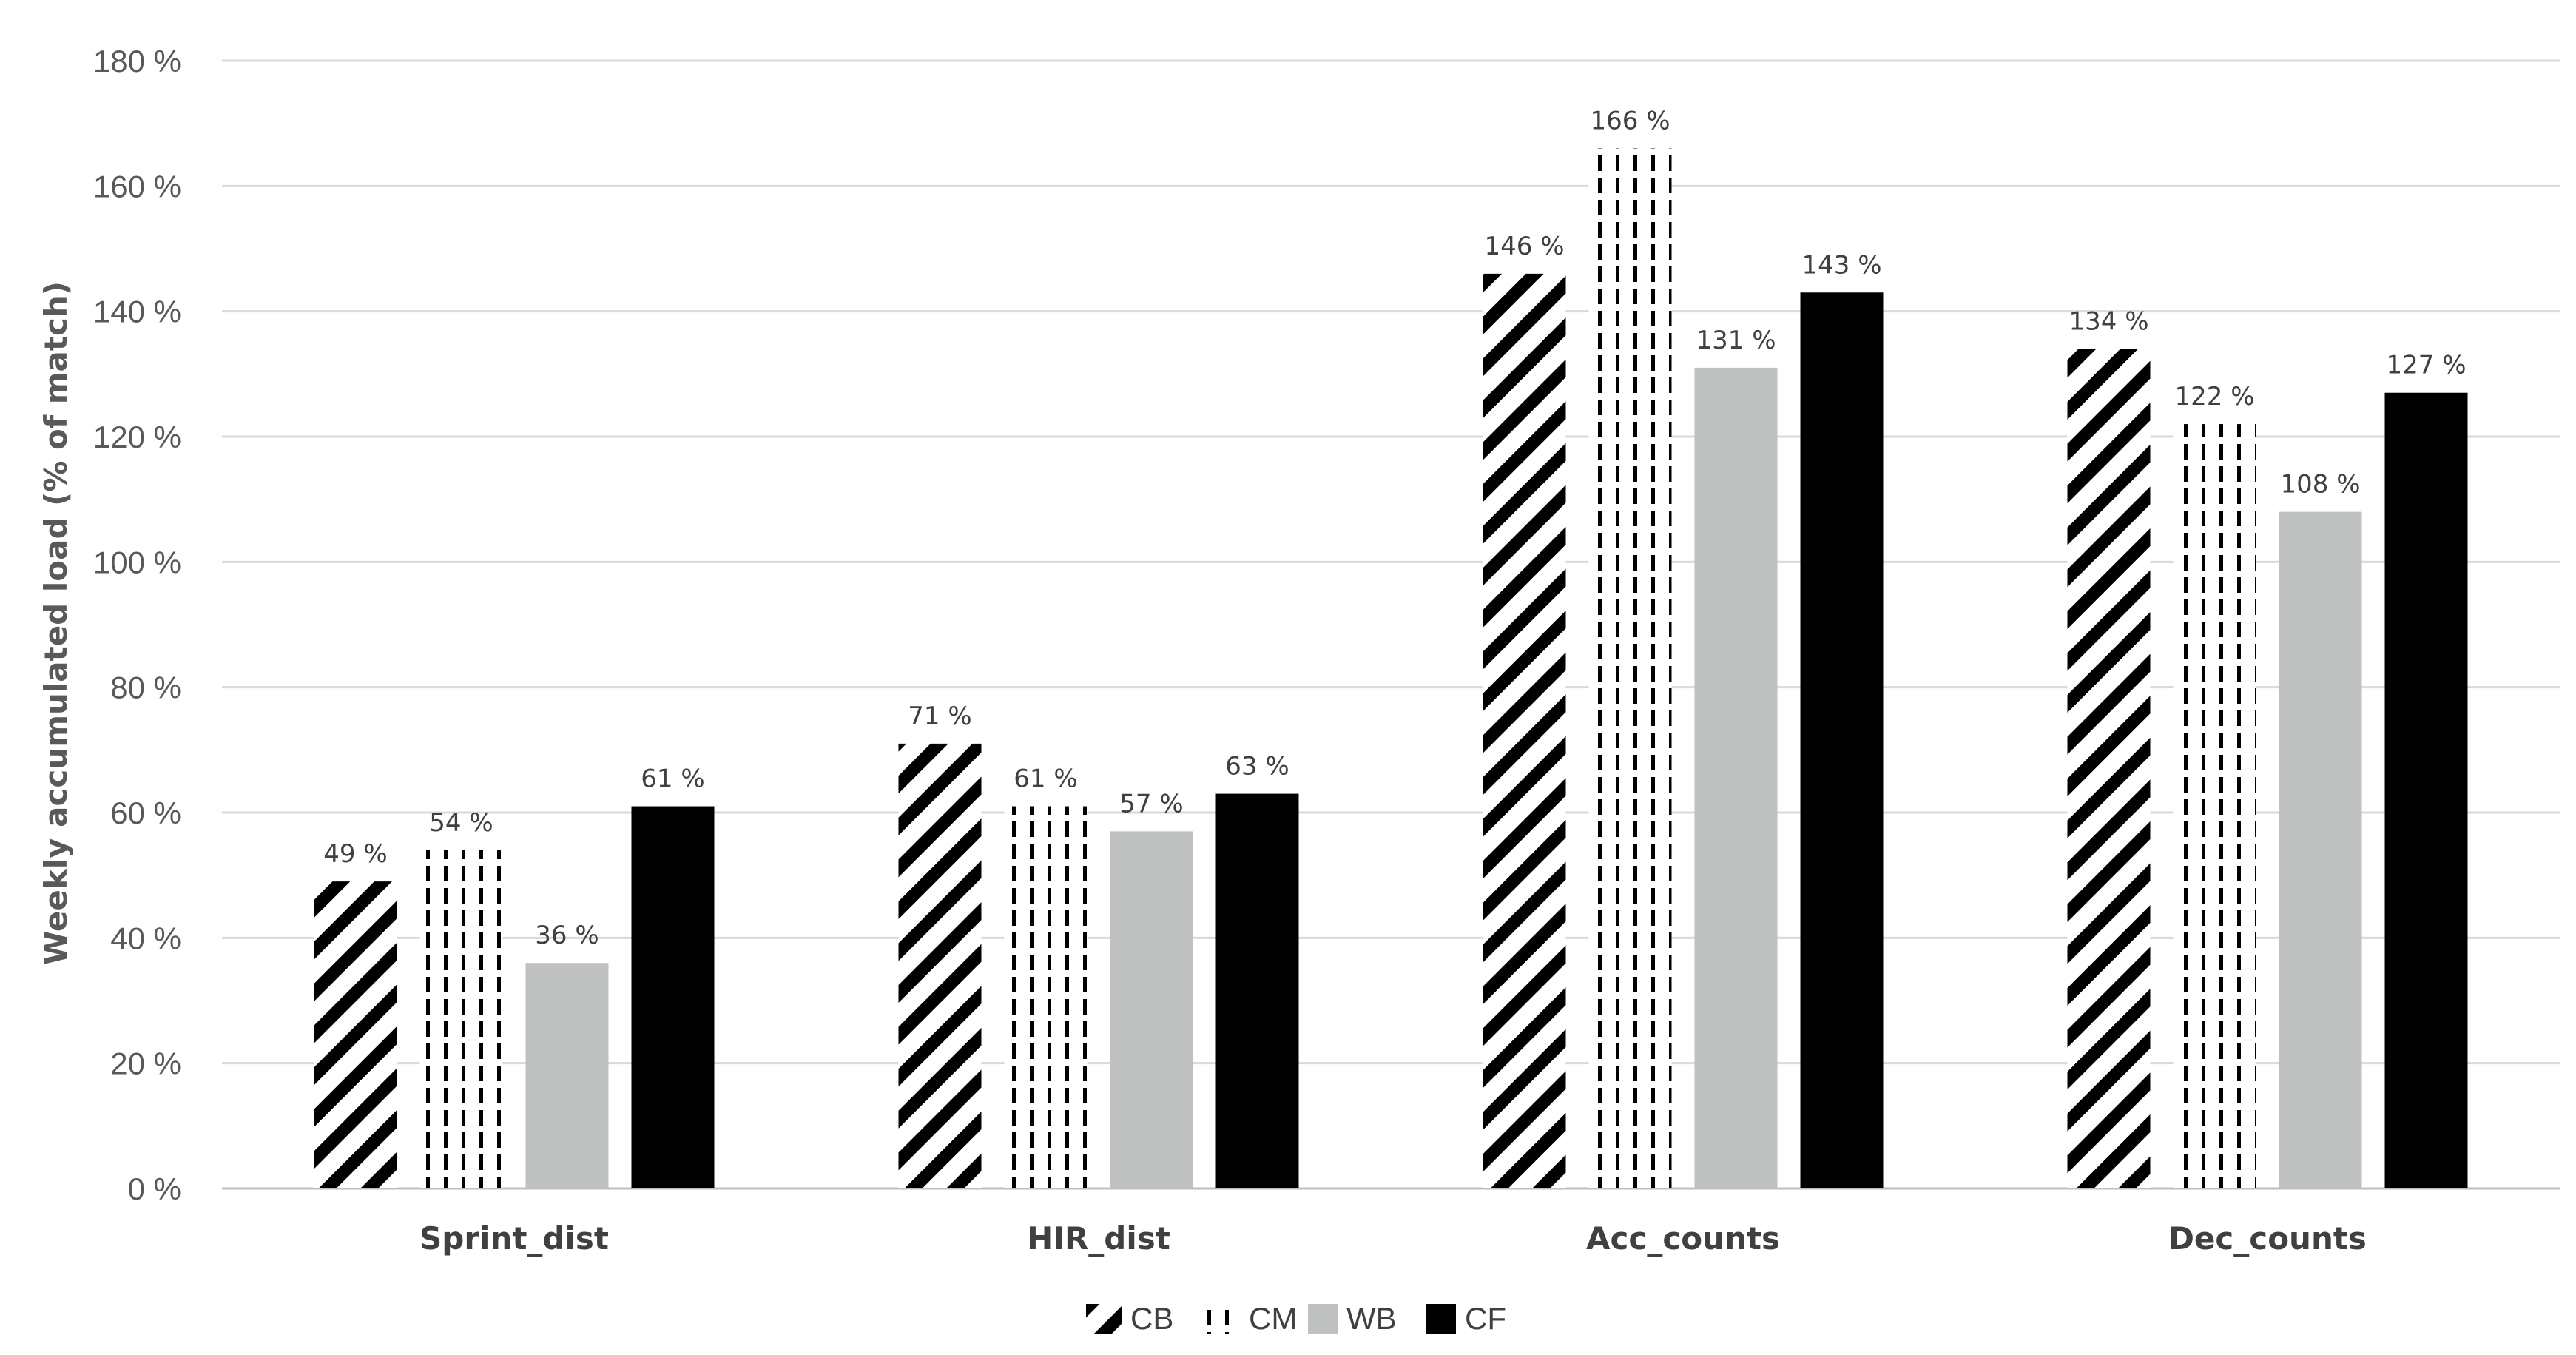  What do you see at coordinates (137, 186) in the screenshot?
I see `y-tick-label: 160 %` at bounding box center [137, 186].